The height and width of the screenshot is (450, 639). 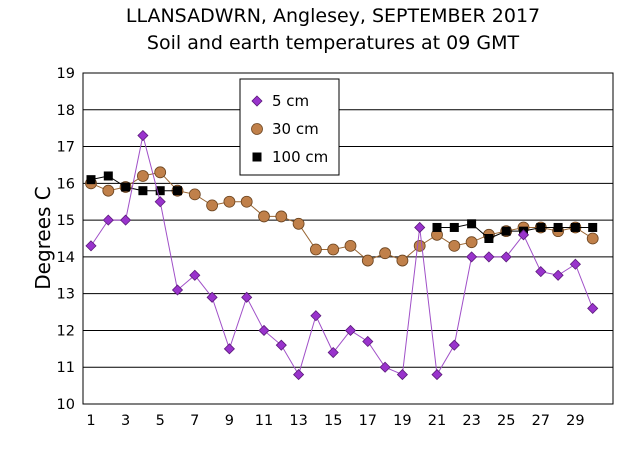 What do you see at coordinates (90, 421) in the screenshot?
I see `x-tick-label: 1` at bounding box center [90, 421].